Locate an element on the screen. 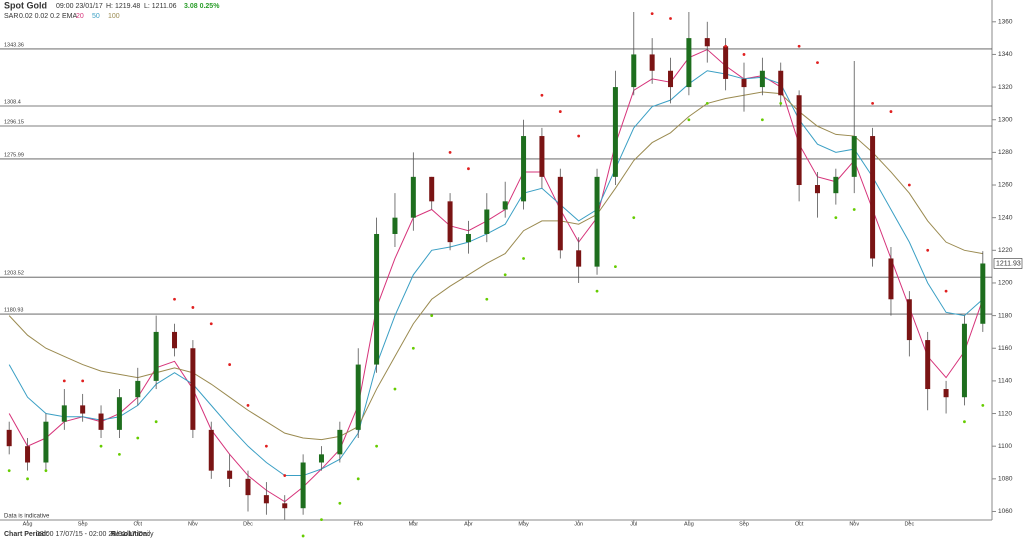 The width and height of the screenshot is (1024, 540). x-tick-label: Sep is located at coordinates (83, 524).